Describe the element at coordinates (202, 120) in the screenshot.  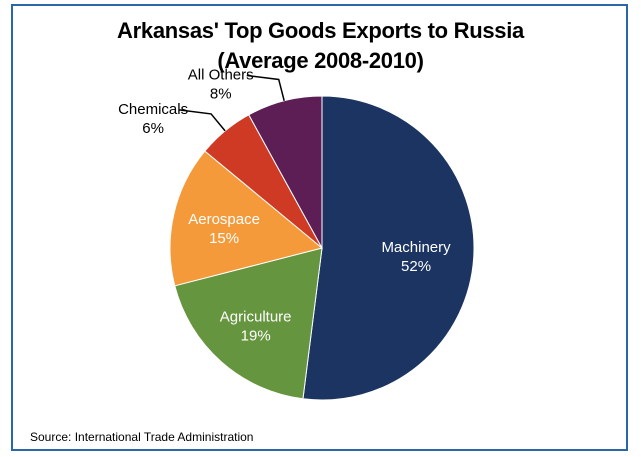
I see `leader-line-chemicals` at that location.